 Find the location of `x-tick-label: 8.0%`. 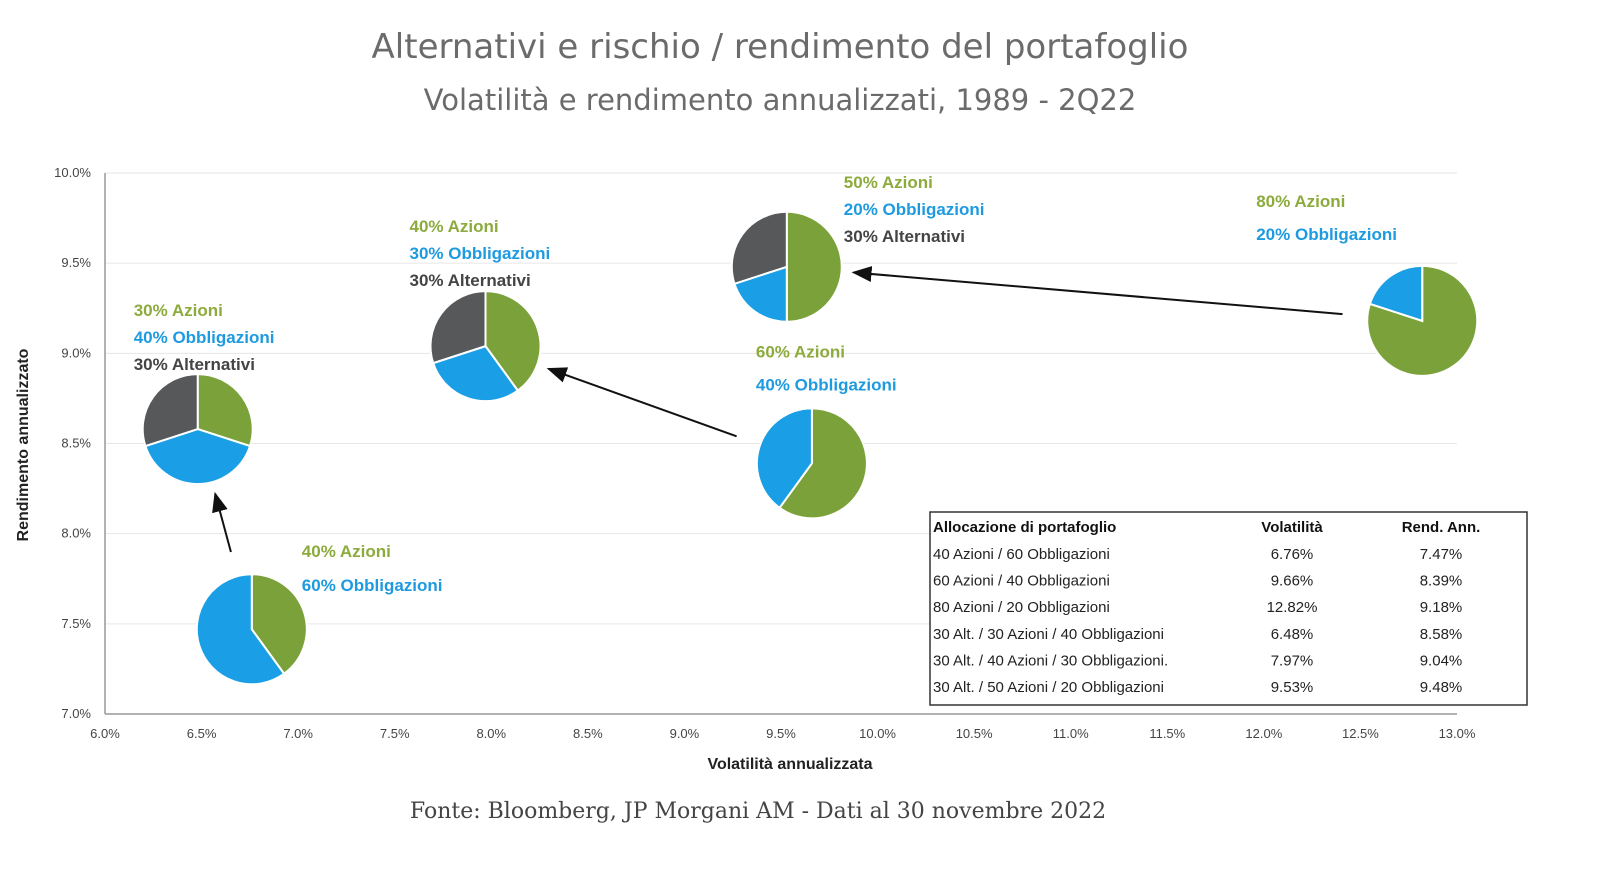

x-tick-label: 8.0% is located at coordinates (491, 733).